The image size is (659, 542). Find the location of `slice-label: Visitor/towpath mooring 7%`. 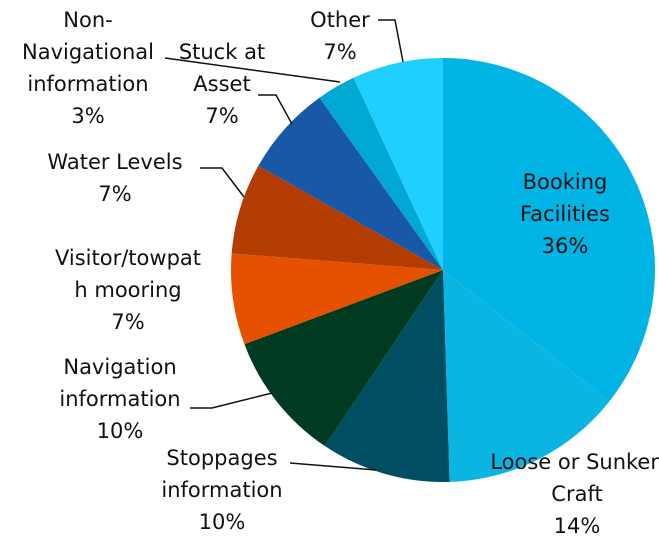

slice-label: Visitor/towpath mooring 7% is located at coordinates (128, 290).